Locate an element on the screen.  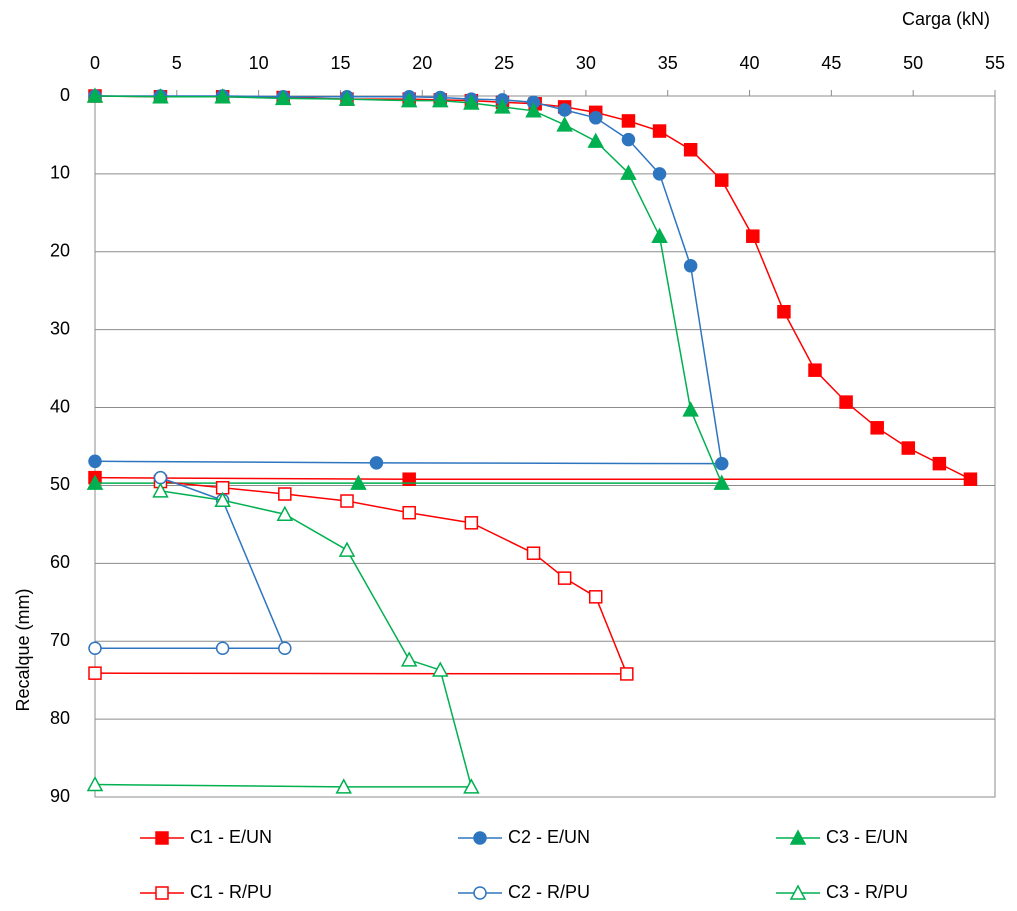
legend-label: C2 - R/PU is located at coordinates (549, 892).